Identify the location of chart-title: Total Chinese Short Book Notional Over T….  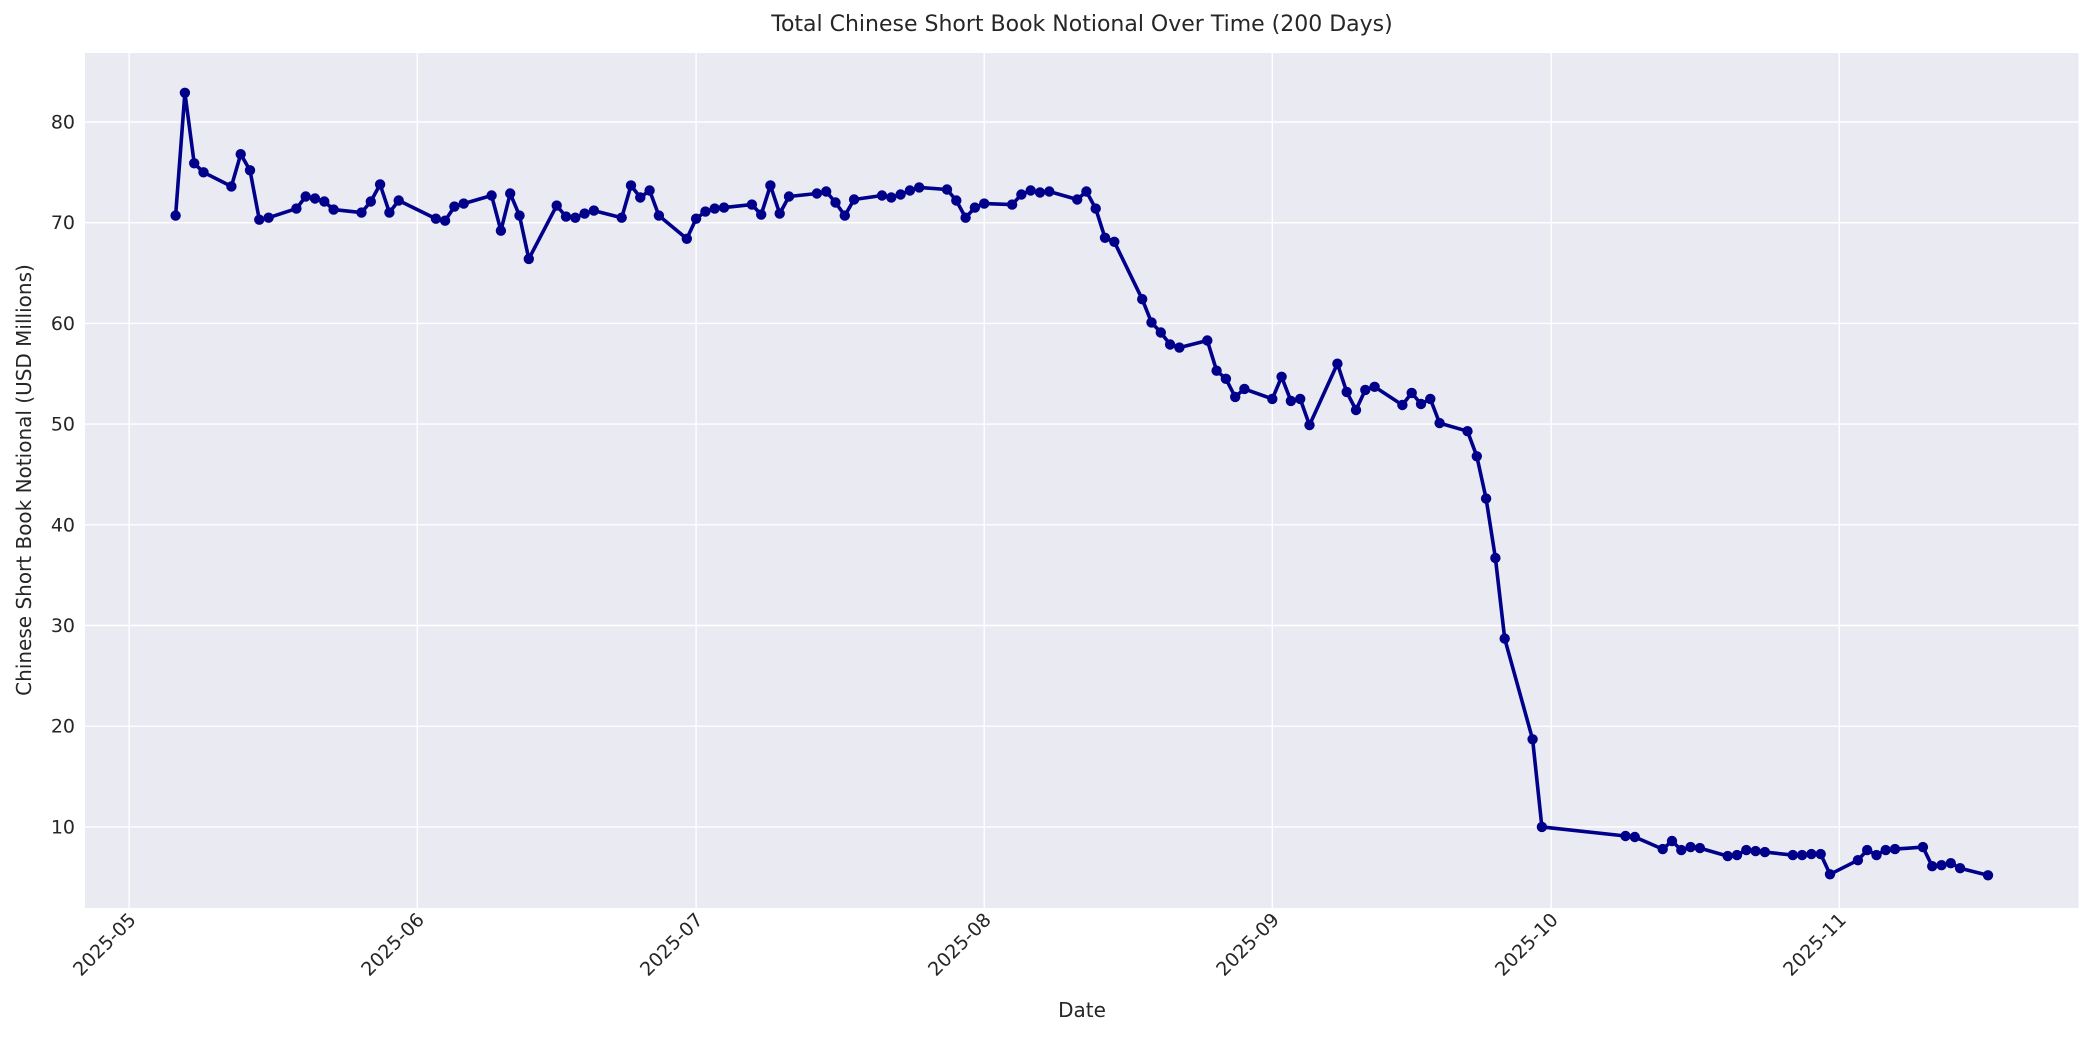
(1082, 24).